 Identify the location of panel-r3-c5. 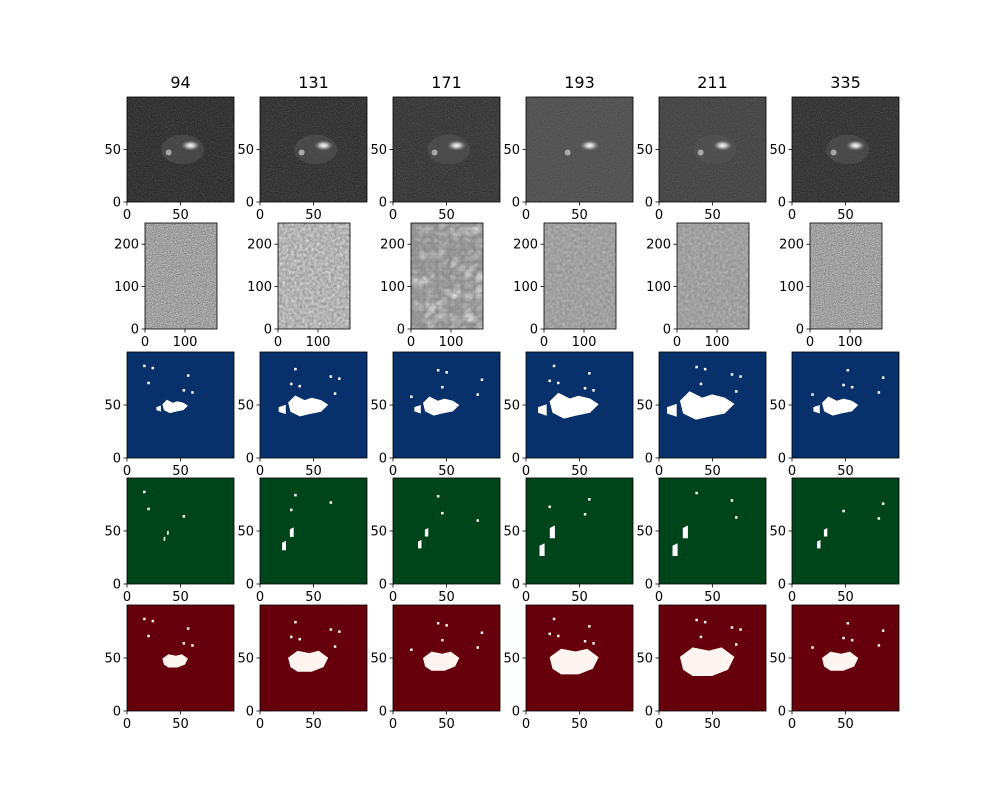
(845, 531).